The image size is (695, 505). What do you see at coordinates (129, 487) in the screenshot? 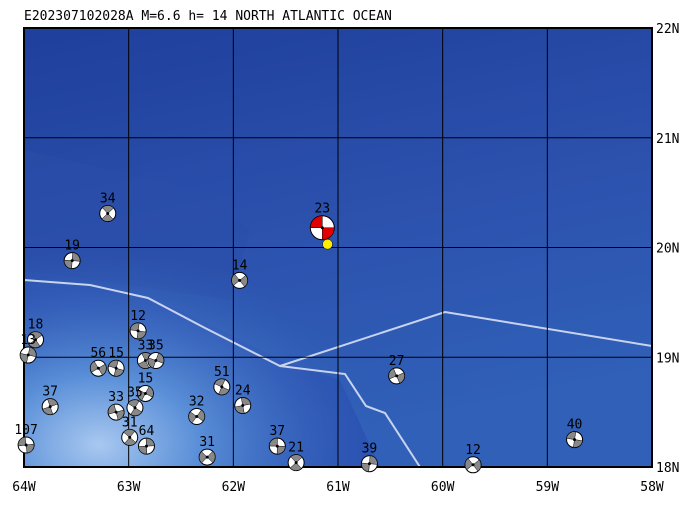
I see `x-tick-label: 63W` at bounding box center [129, 487].